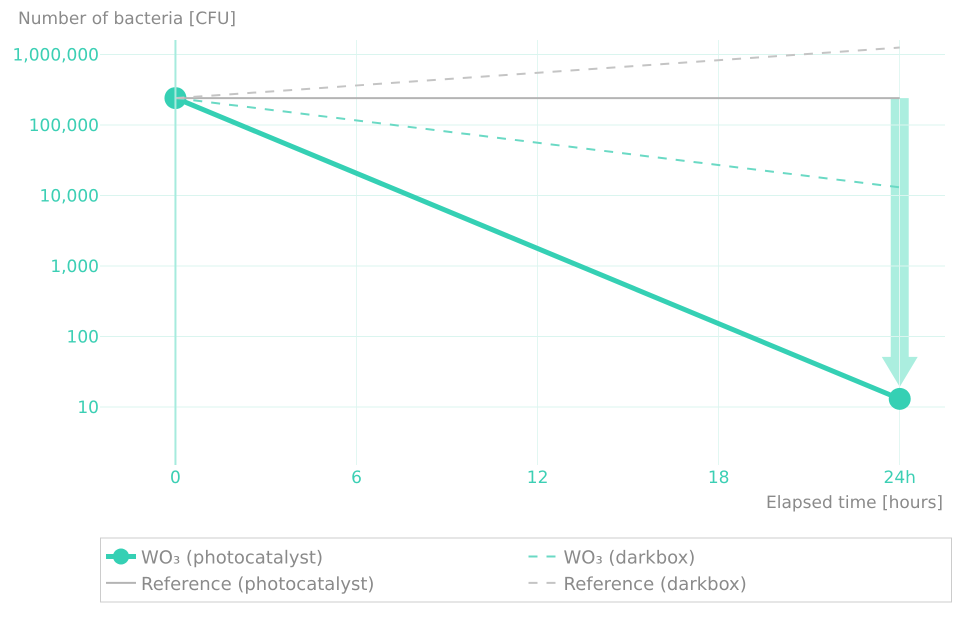  I want to click on y-tick-label: 1,000, so click(74, 266).